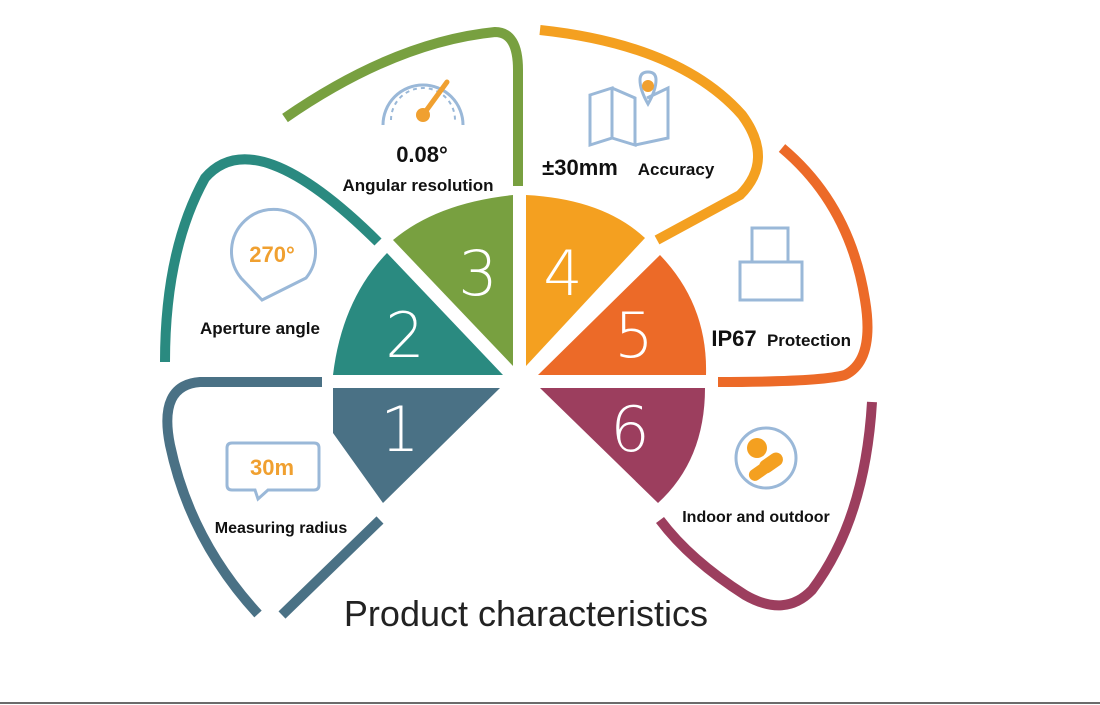 This screenshot has width=1100, height=705. Describe the element at coordinates (756, 517) in the screenshot. I see `label-indoor-outdoor: Indoor and outdoor` at that location.